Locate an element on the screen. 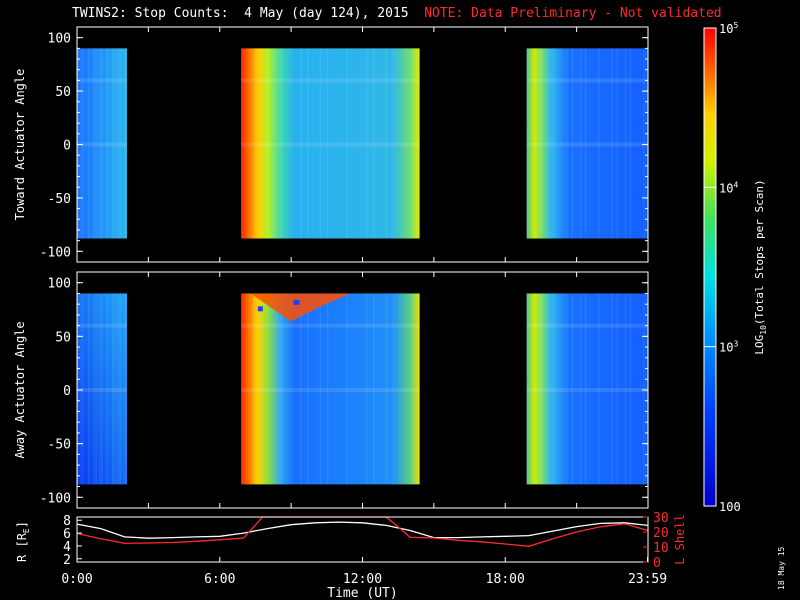 This screenshot has height=600, width=800. y-tick-label: 50 is located at coordinates (63, 92).